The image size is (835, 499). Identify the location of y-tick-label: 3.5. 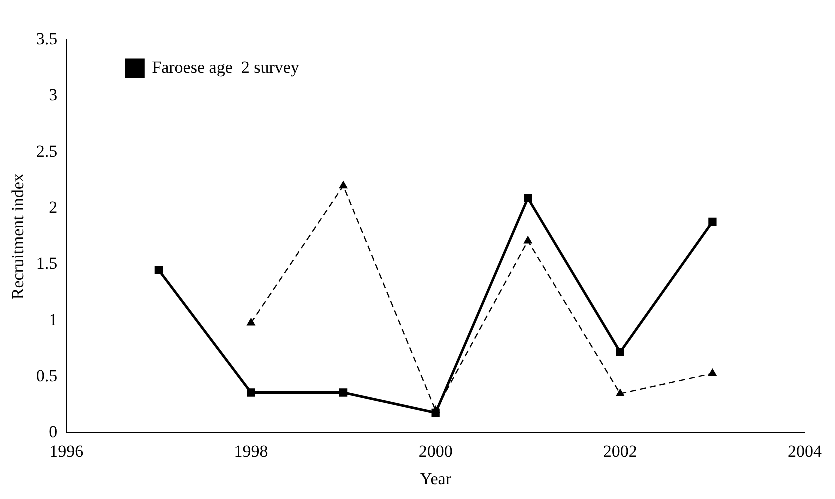
(47, 38).